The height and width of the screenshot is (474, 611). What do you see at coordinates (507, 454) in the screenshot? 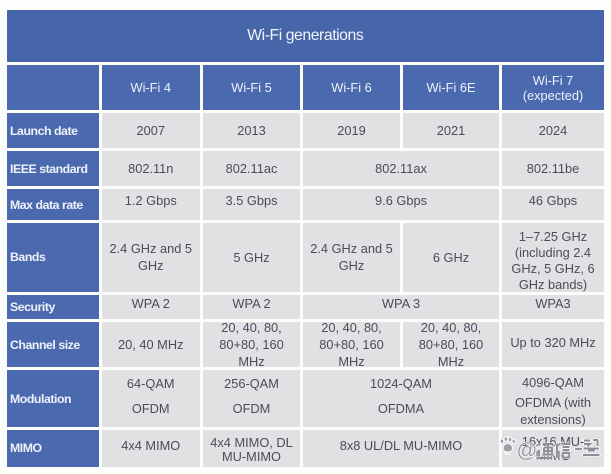
I see `svg-text: du` at bounding box center [507, 454].